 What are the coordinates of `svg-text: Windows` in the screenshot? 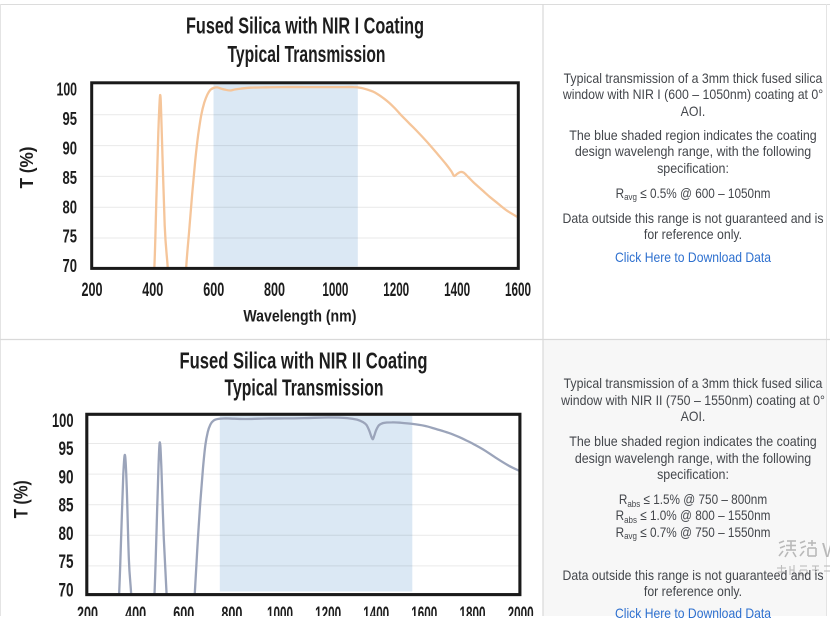 It's located at (826, 551).